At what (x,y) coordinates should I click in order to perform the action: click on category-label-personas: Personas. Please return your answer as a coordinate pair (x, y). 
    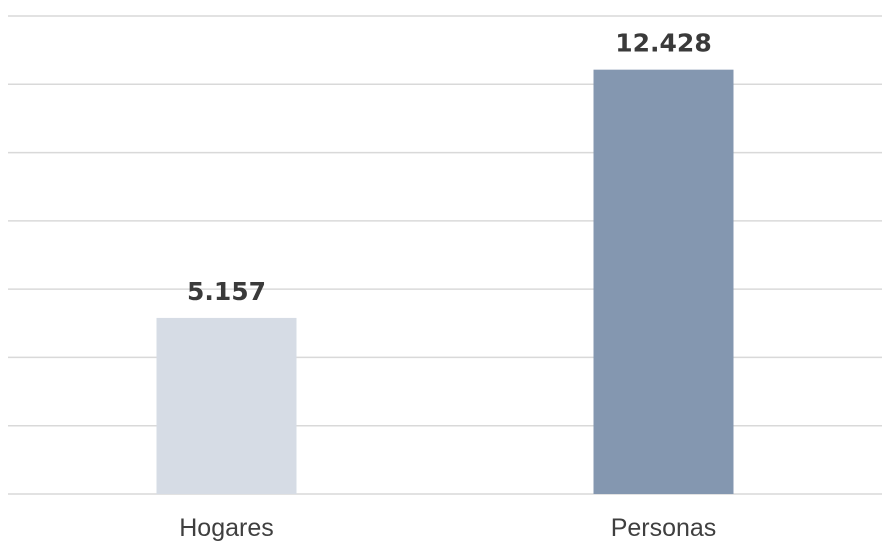
    Looking at the image, I should click on (664, 528).